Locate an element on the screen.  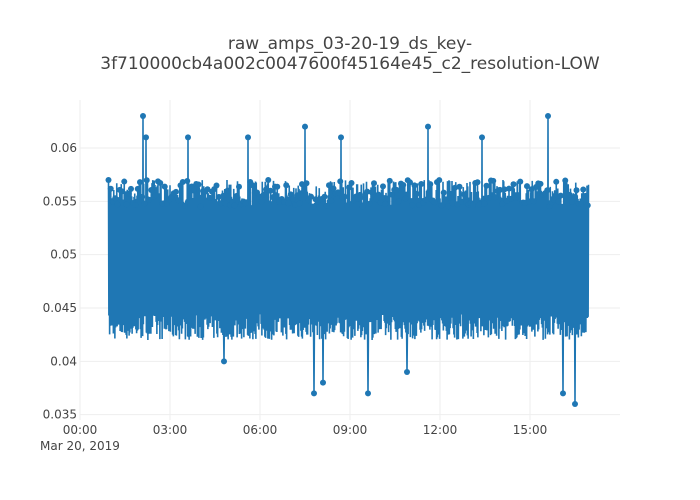
y-tick-label: 0.05 is located at coordinates (63, 255).